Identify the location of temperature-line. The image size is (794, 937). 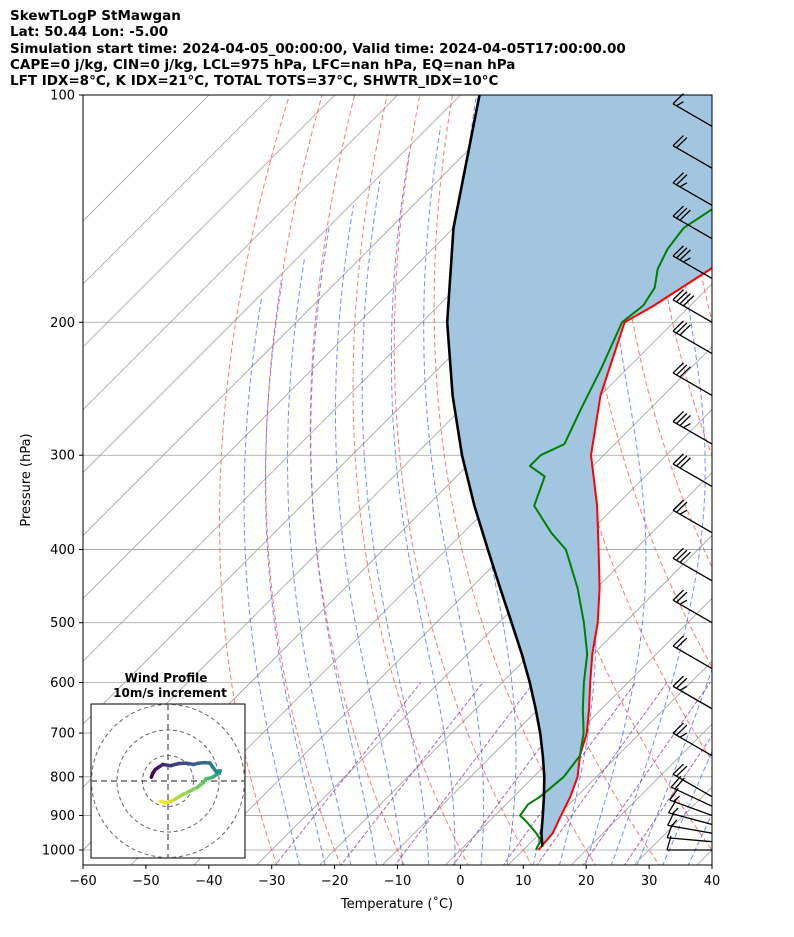
(624, 558).